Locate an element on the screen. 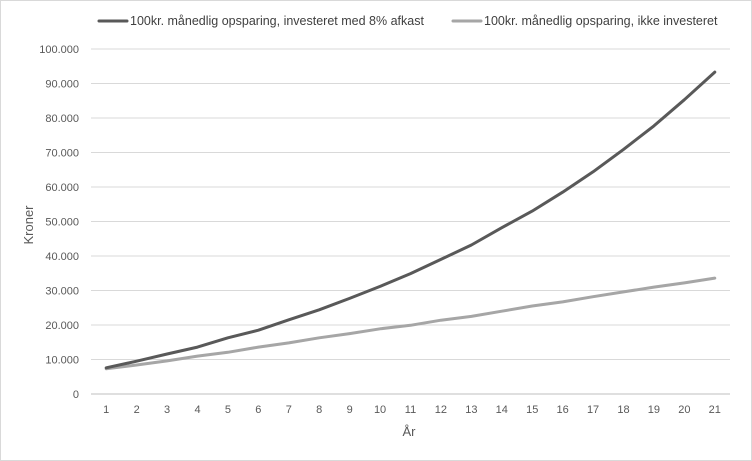 The image size is (752, 461). x-tick-label: 15 is located at coordinates (532, 410).